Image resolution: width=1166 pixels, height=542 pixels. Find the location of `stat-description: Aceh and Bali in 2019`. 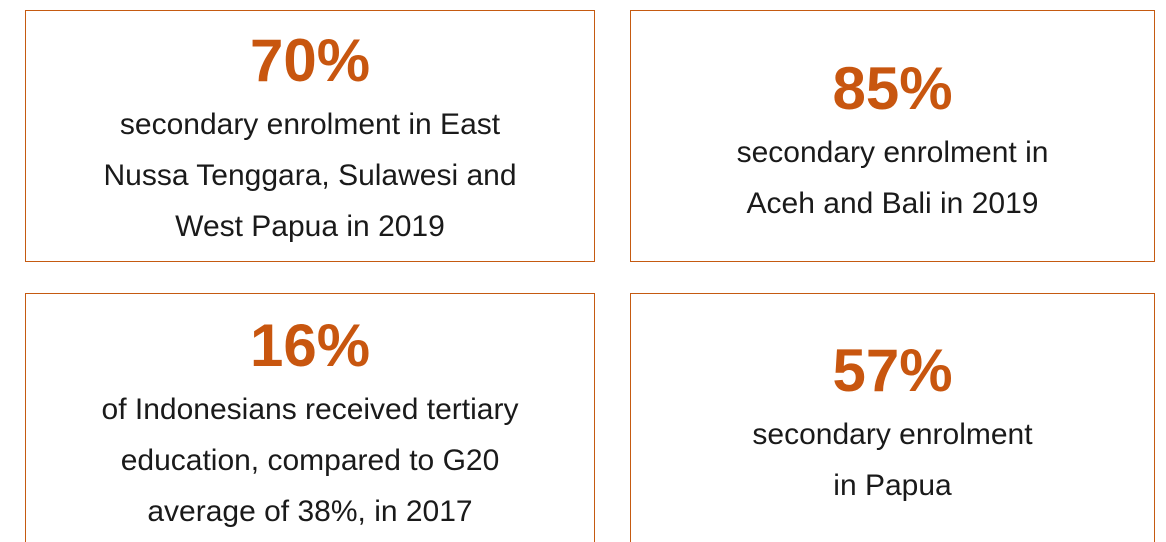

stat-description: Aceh and Bali in 2019 is located at coordinates (892, 203).